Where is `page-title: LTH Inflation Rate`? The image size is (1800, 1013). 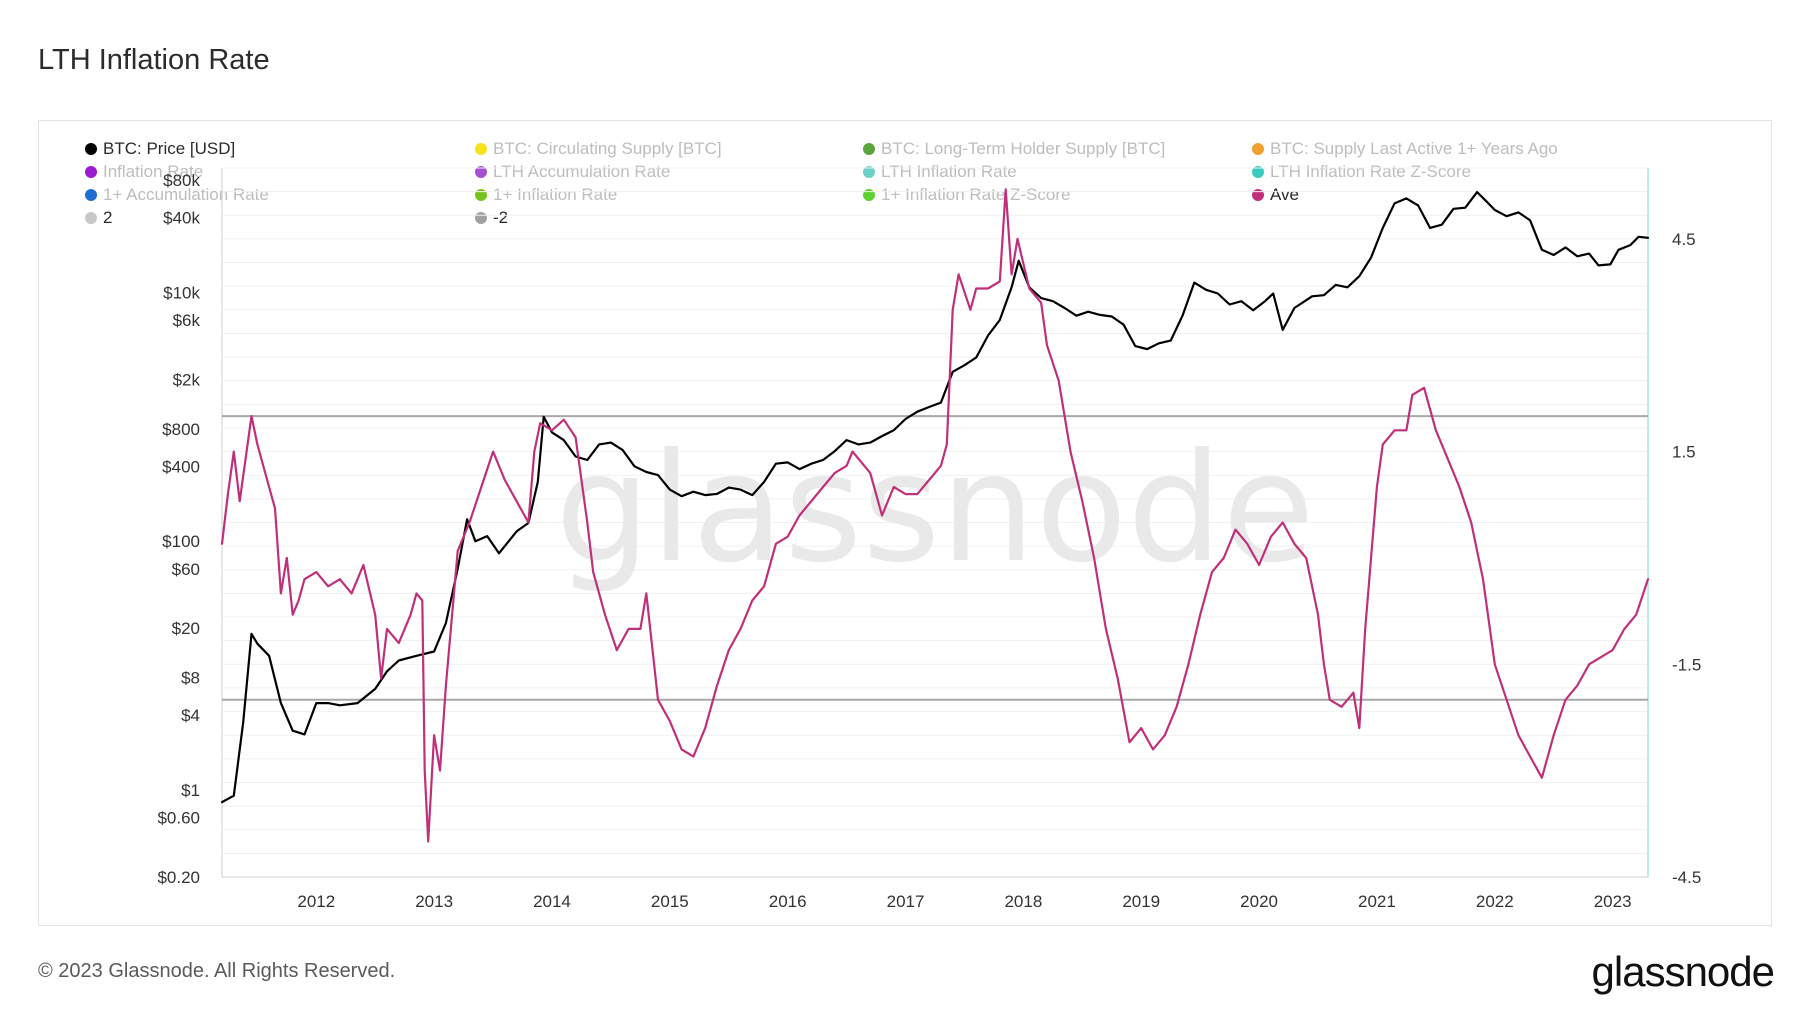 page-title: LTH Inflation Rate is located at coordinates (154, 60).